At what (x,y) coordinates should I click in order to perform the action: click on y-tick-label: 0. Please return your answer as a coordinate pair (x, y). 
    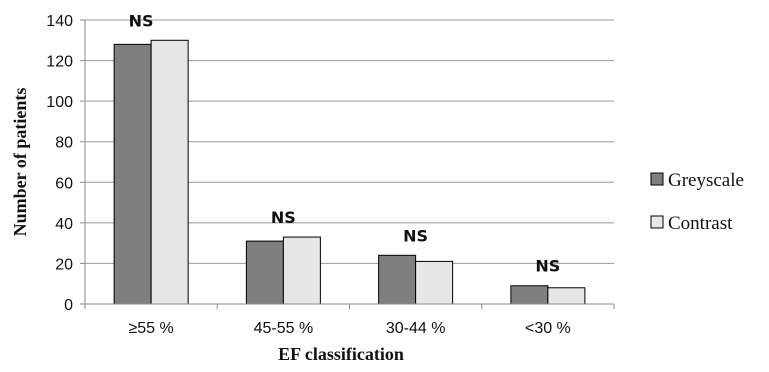
    Looking at the image, I should click on (68, 305).